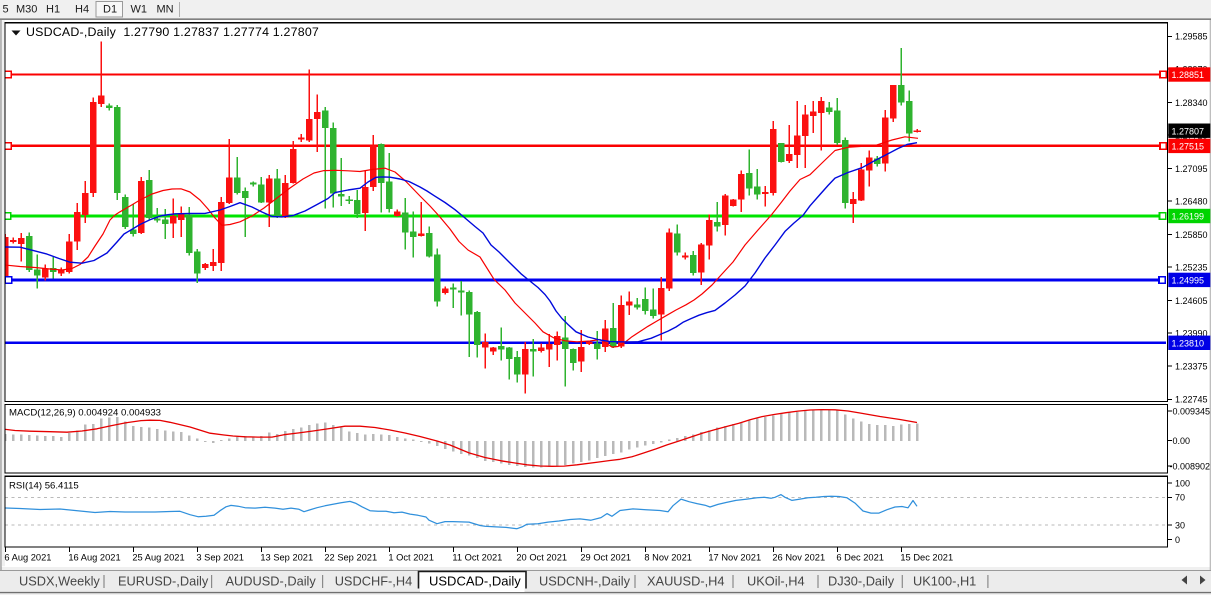  What do you see at coordinates (1191, 334) in the screenshot?
I see `svg-text: 1.23990` at bounding box center [1191, 334].